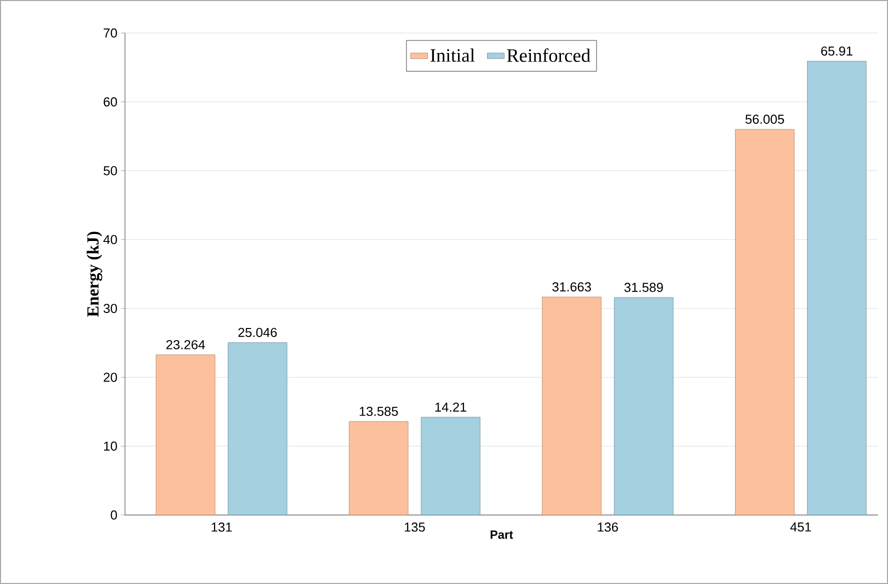 The image size is (888, 584). Describe the element at coordinates (836, 51) in the screenshot. I see `data-label: 65.91` at that location.